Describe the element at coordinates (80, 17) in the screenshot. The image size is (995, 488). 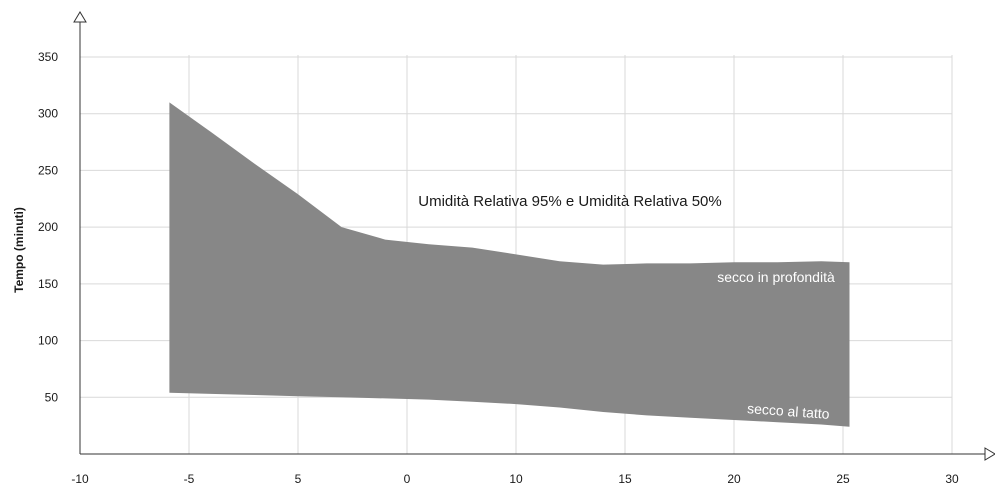
I see `y-axis-arrow` at that location.